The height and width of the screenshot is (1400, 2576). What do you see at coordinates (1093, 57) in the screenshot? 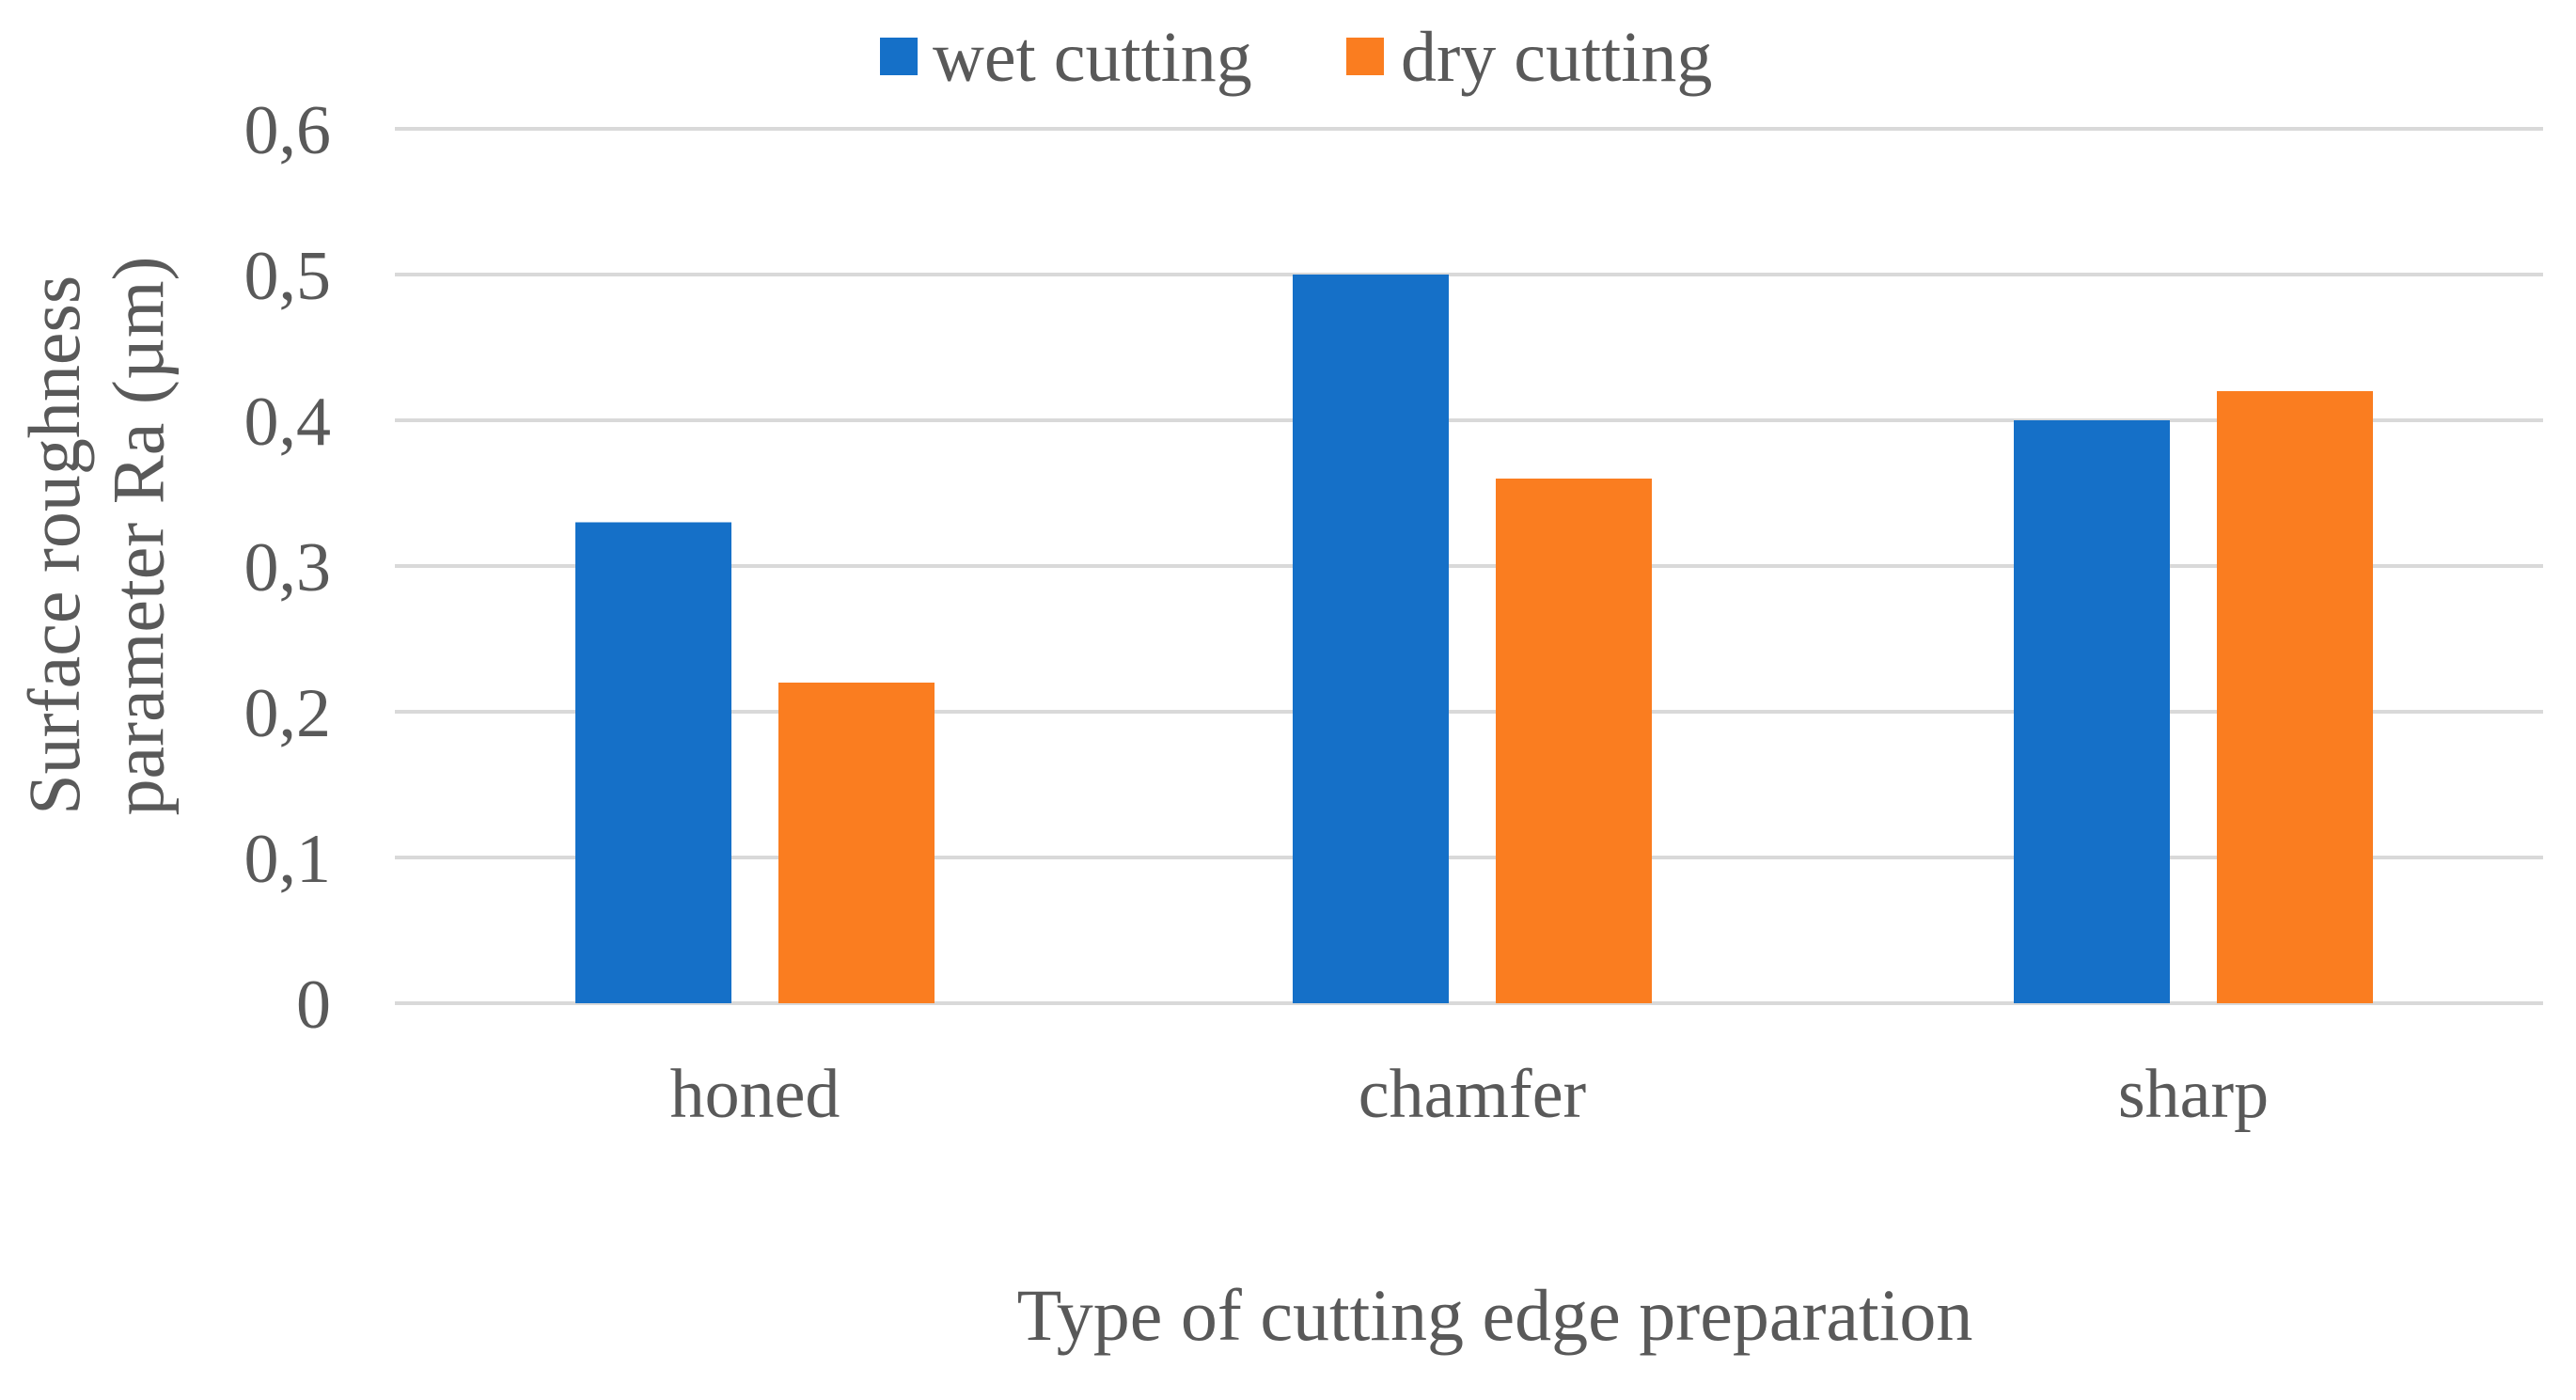
I see `legend-label-wet-cutting: wet cutting` at bounding box center [1093, 57].